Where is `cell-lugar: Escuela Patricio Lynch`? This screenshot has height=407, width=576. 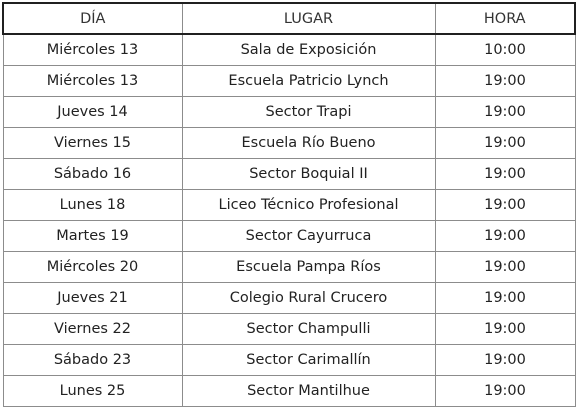 cell-lugar: Escuela Patricio Lynch is located at coordinates (308, 81).